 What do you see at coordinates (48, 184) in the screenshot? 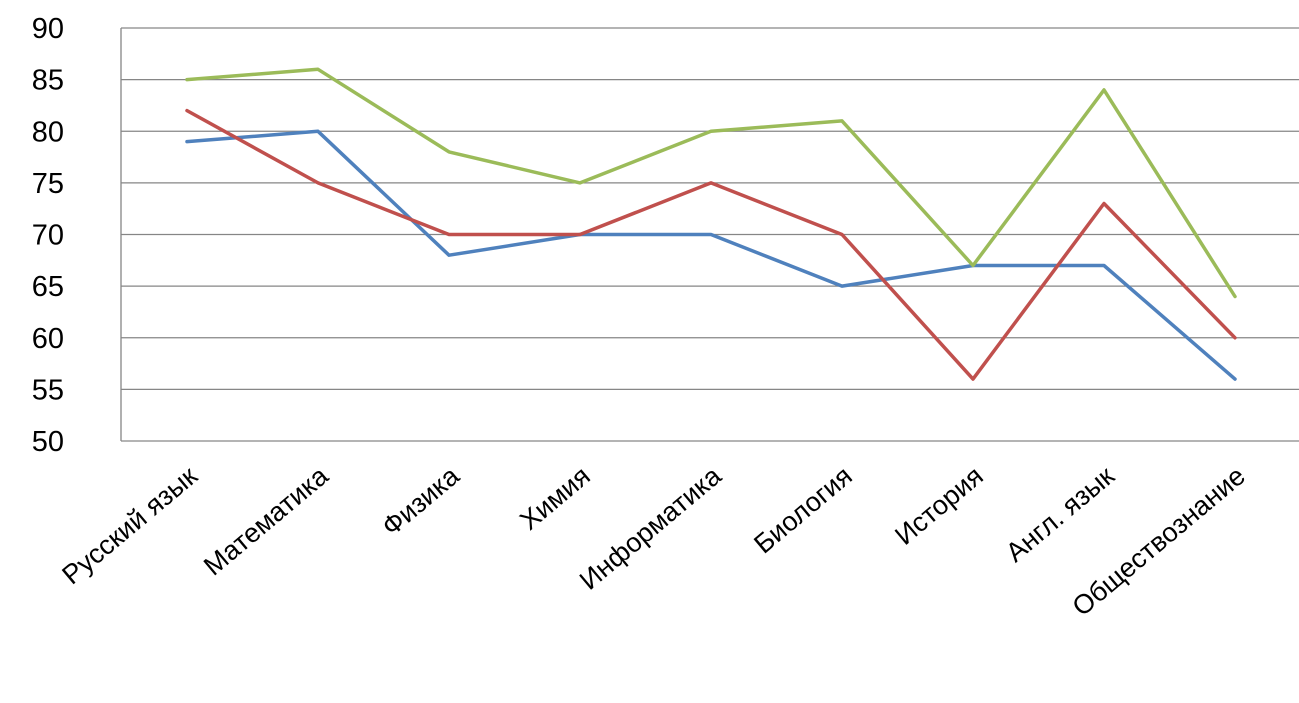
I see `y-tick-label: 75` at bounding box center [48, 184].